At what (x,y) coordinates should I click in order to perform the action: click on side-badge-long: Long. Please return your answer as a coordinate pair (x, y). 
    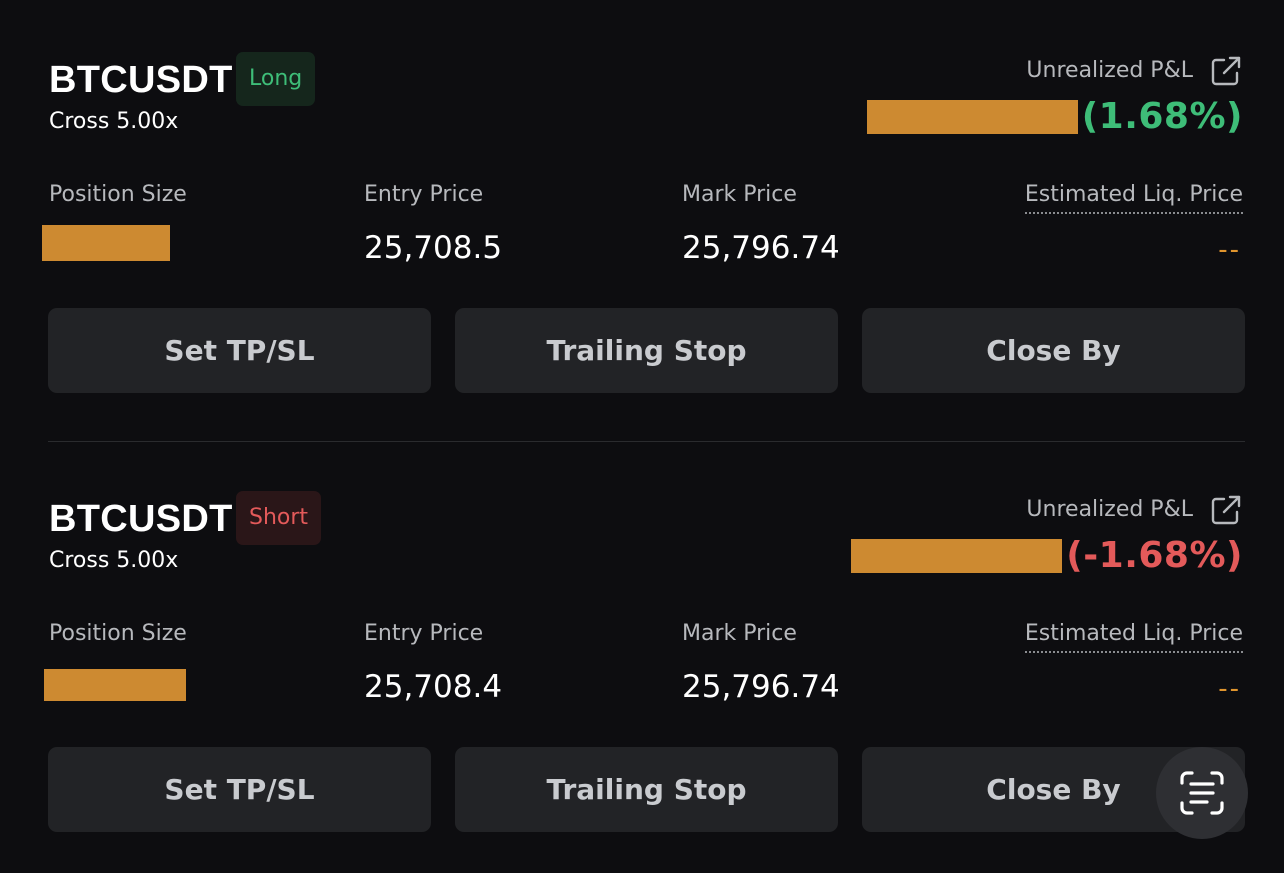
    Looking at the image, I should click on (276, 79).